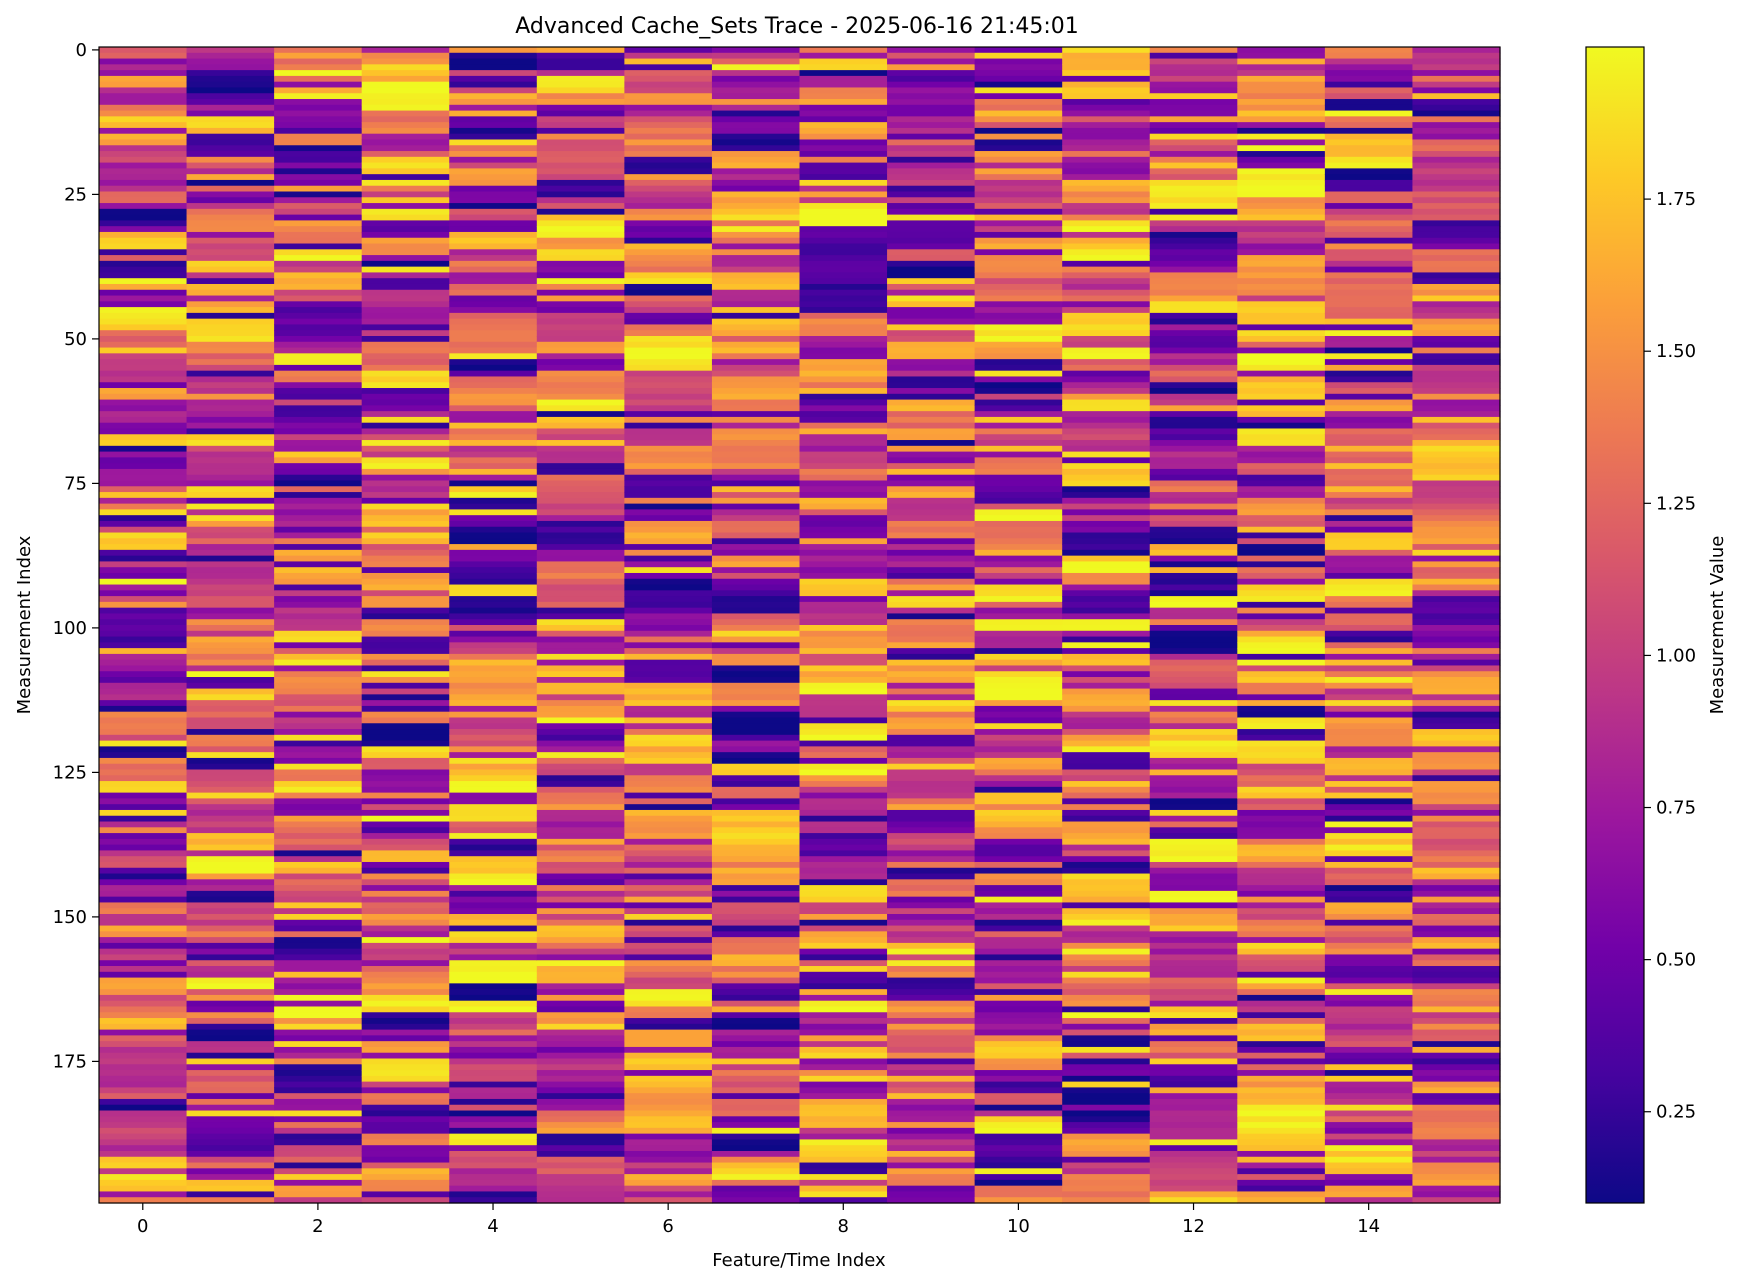 This screenshot has height=1279, width=1741. What do you see at coordinates (81, 50) in the screenshot?
I see `y-tick-label: 0` at bounding box center [81, 50].